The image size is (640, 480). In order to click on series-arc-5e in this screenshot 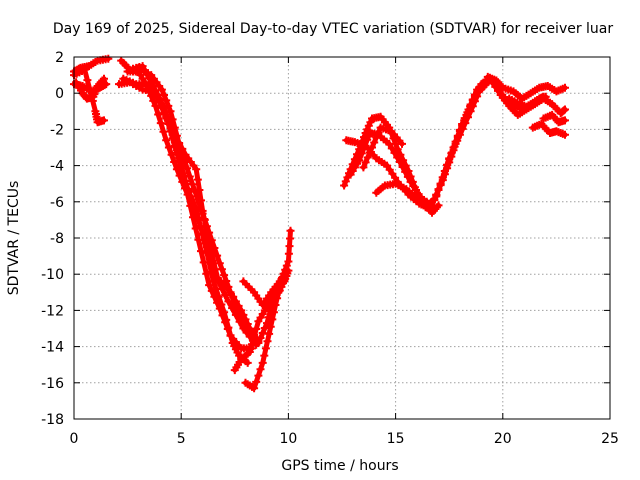, I will do `click(554, 118)`.